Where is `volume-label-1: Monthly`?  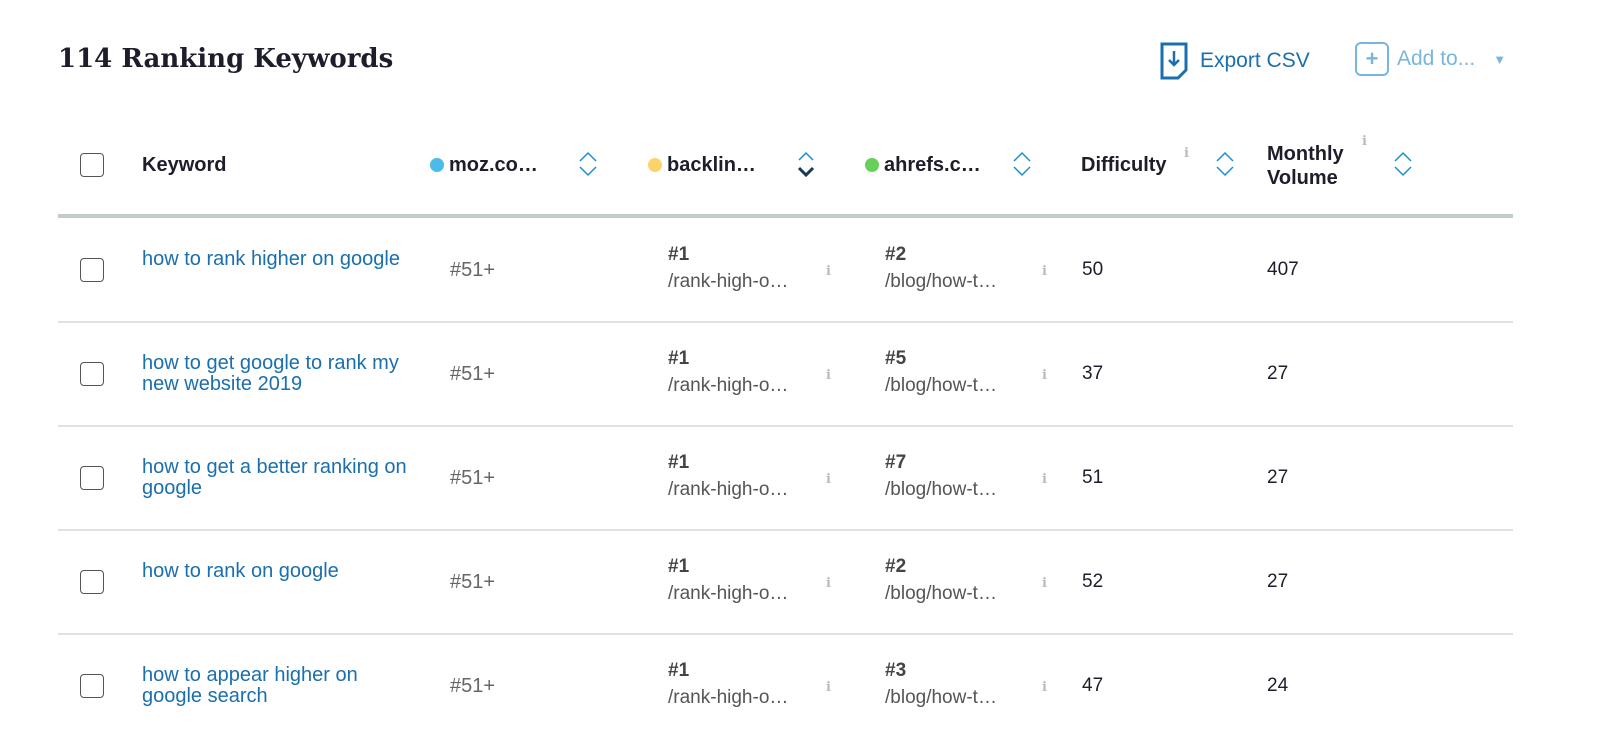 volume-label-1: Monthly is located at coordinates (1305, 154).